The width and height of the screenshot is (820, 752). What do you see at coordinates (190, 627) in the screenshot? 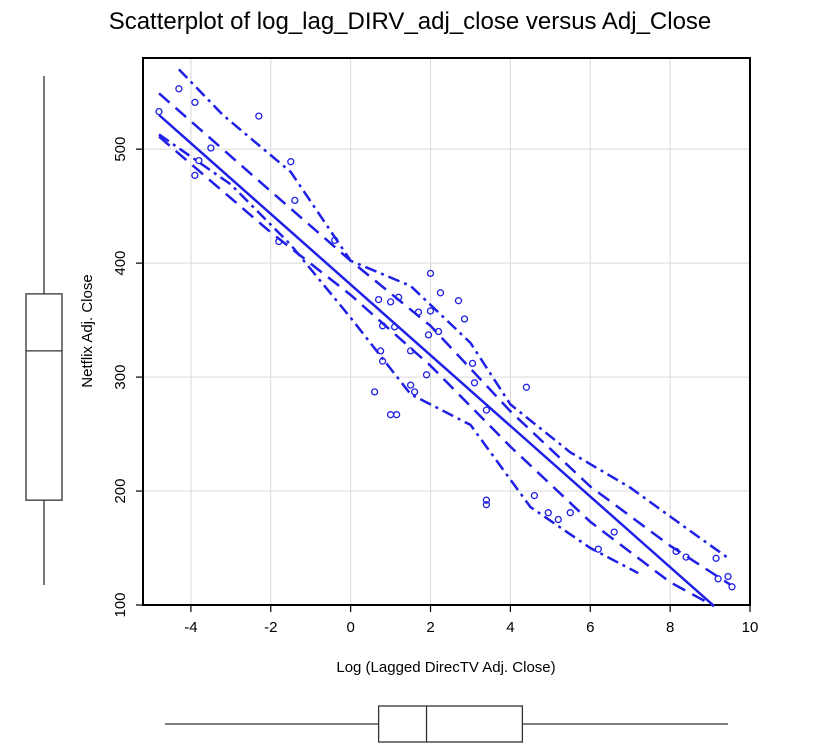
I see `x-tick-label: -4` at bounding box center [190, 627].